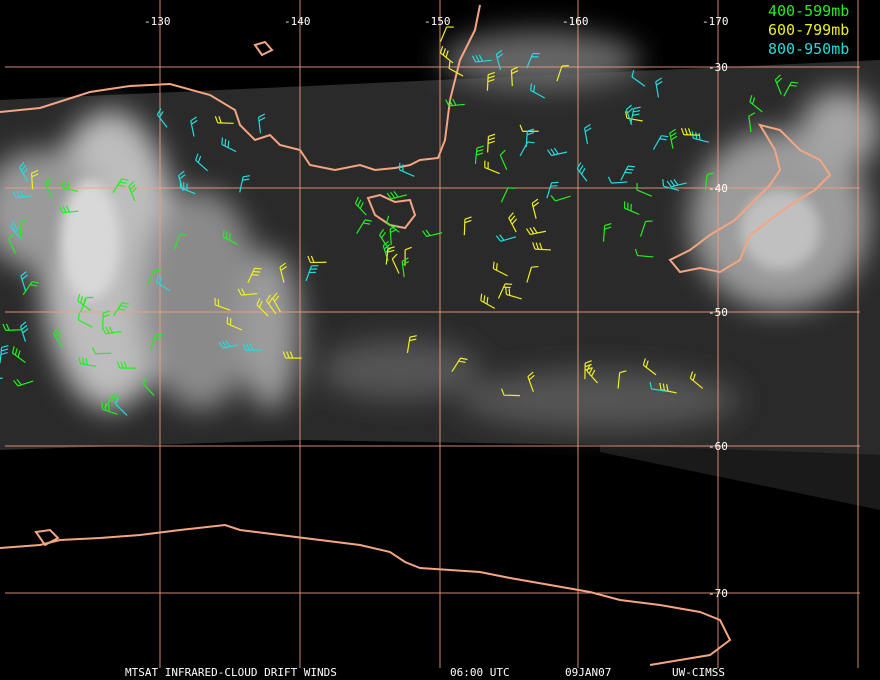 The image size is (880, 680). Describe the element at coordinates (231, 672) in the screenshot. I see `product-label: MTSAT INFRARED-CLOUD DRIFT WINDS` at that location.